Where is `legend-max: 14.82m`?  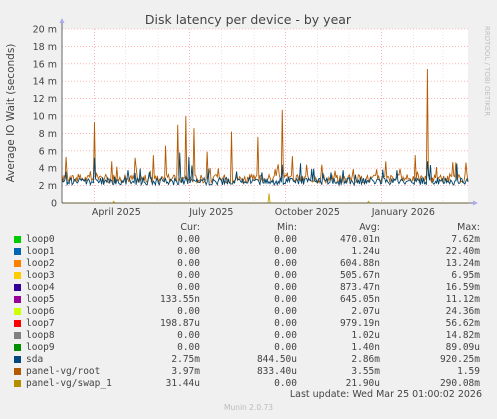
legend-max: 14.82m is located at coordinates (462, 335).